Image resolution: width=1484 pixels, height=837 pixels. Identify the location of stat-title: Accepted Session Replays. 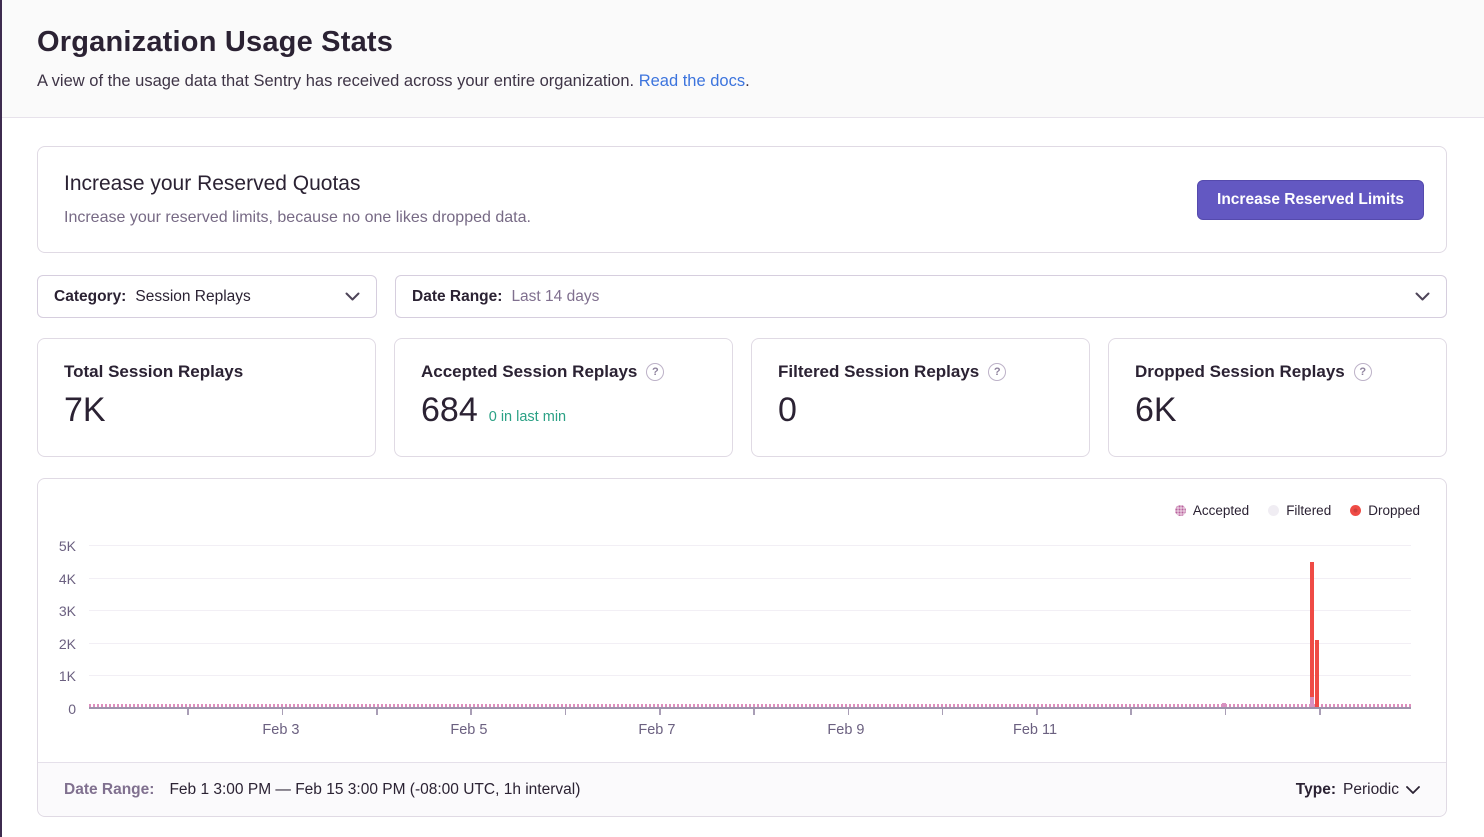
(529, 371).